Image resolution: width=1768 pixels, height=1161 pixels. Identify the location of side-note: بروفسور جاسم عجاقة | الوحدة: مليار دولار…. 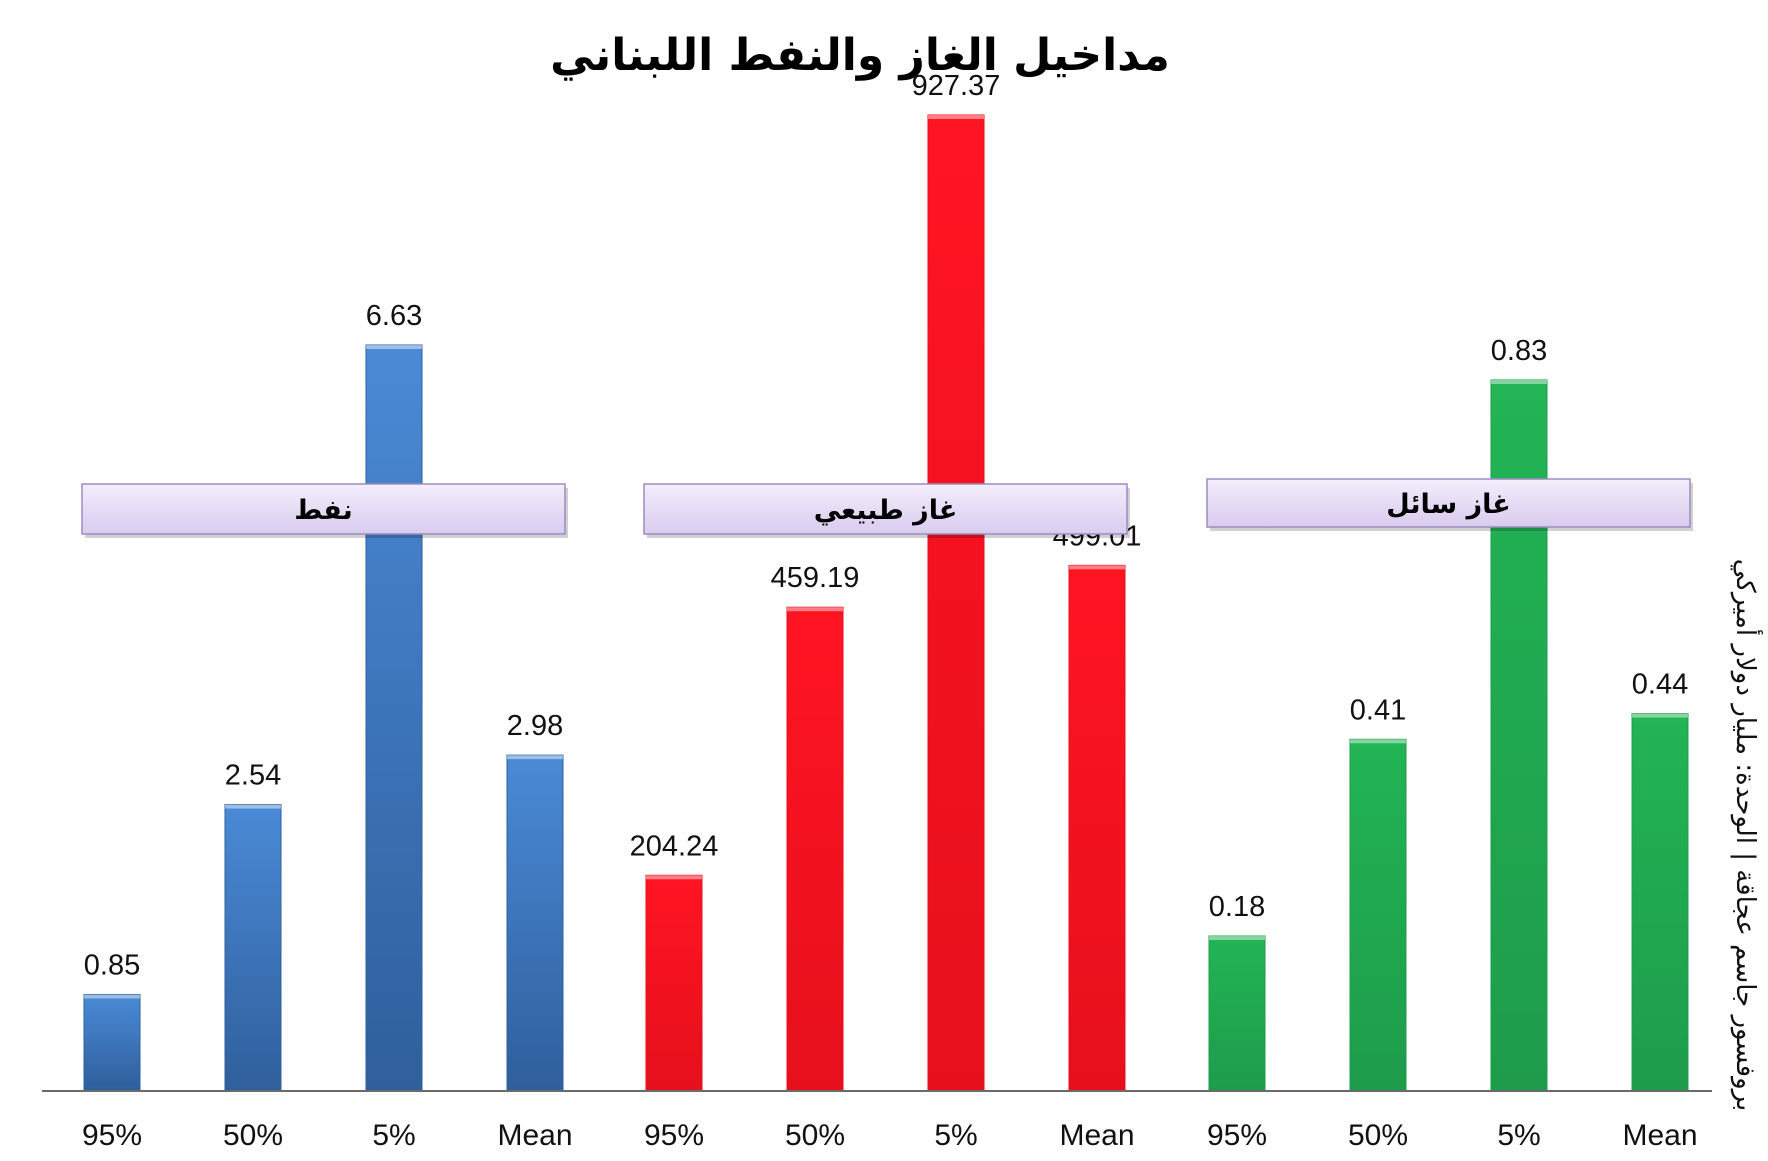
(1747, 835).